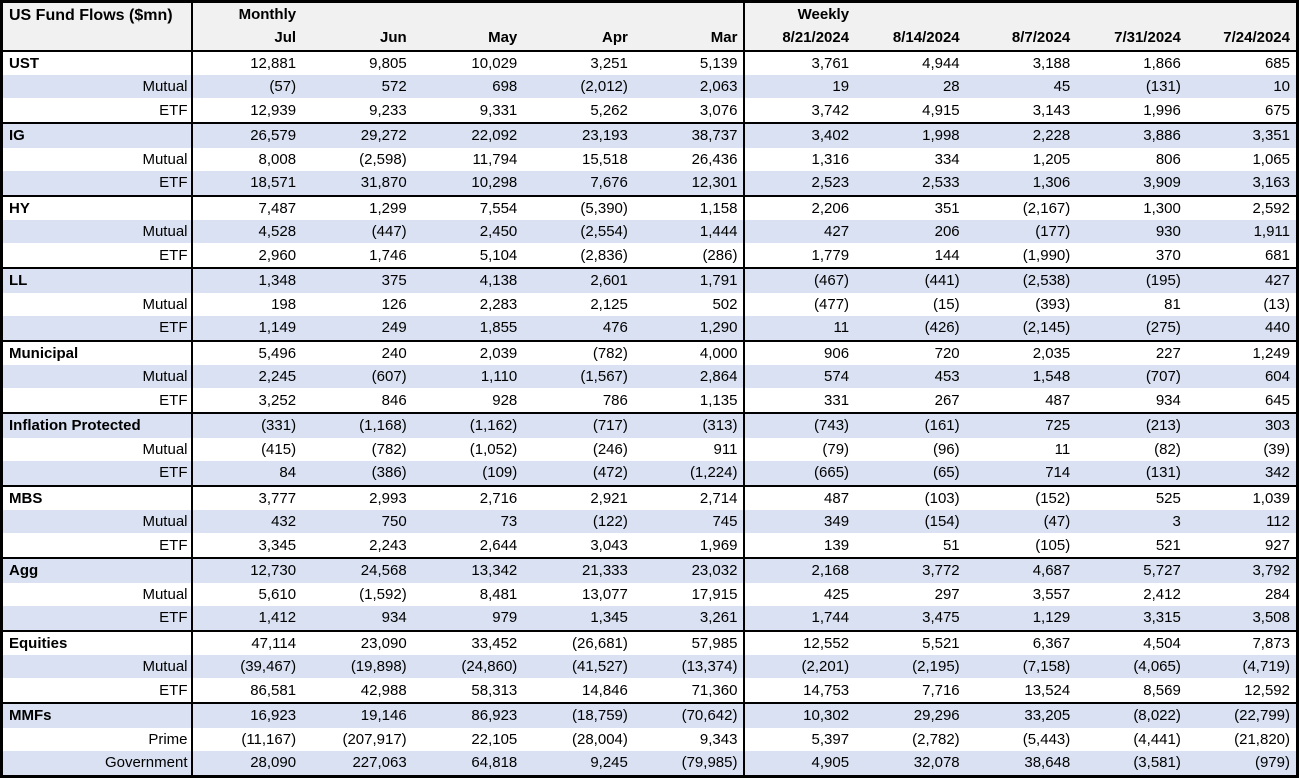  Describe the element at coordinates (1157, 763) in the screenshot. I see `cell-value: (3,581)` at that location.